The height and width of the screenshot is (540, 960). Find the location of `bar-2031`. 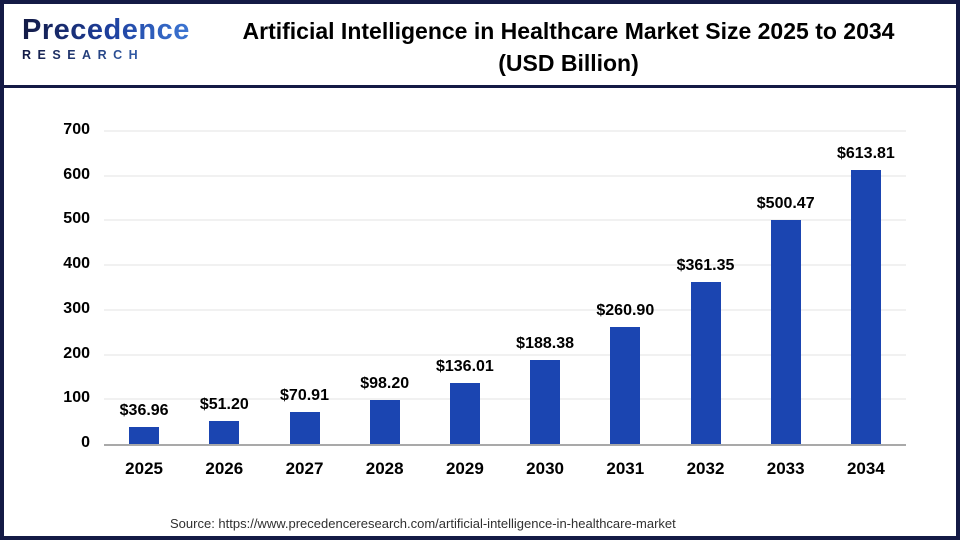

bar-2031 is located at coordinates (625, 385).